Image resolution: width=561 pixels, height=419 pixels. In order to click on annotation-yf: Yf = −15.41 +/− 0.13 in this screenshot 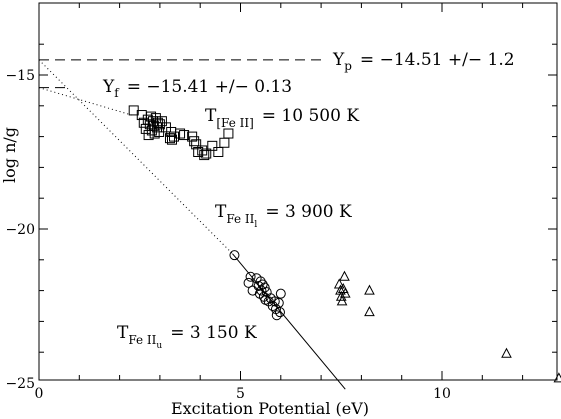, I will do `click(197, 88)`.